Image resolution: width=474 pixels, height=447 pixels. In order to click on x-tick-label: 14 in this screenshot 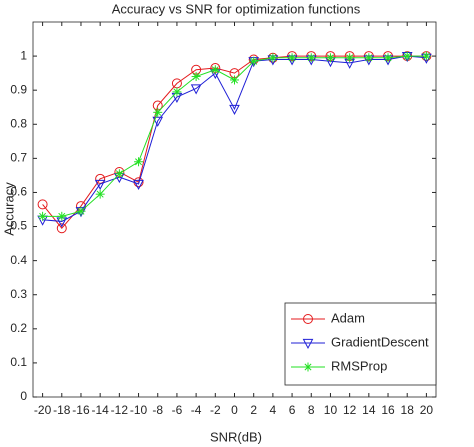, I will do `click(369, 410)`.